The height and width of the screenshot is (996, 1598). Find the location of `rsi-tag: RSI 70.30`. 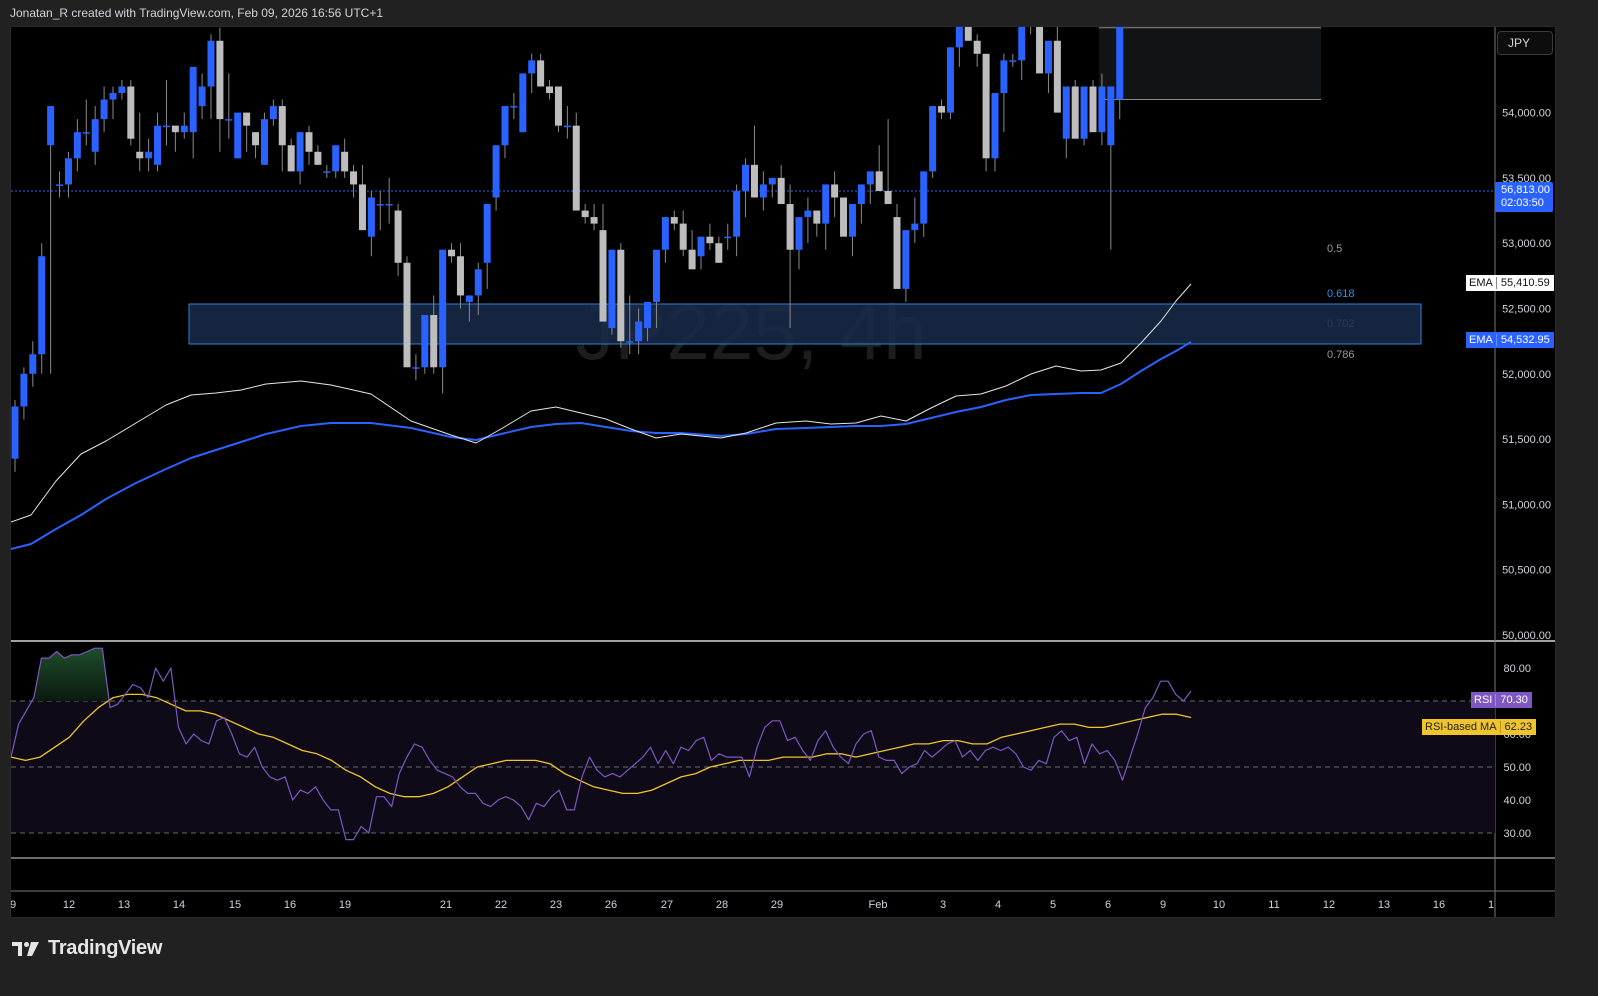

rsi-tag: RSI 70.30 is located at coordinates (1501, 700).